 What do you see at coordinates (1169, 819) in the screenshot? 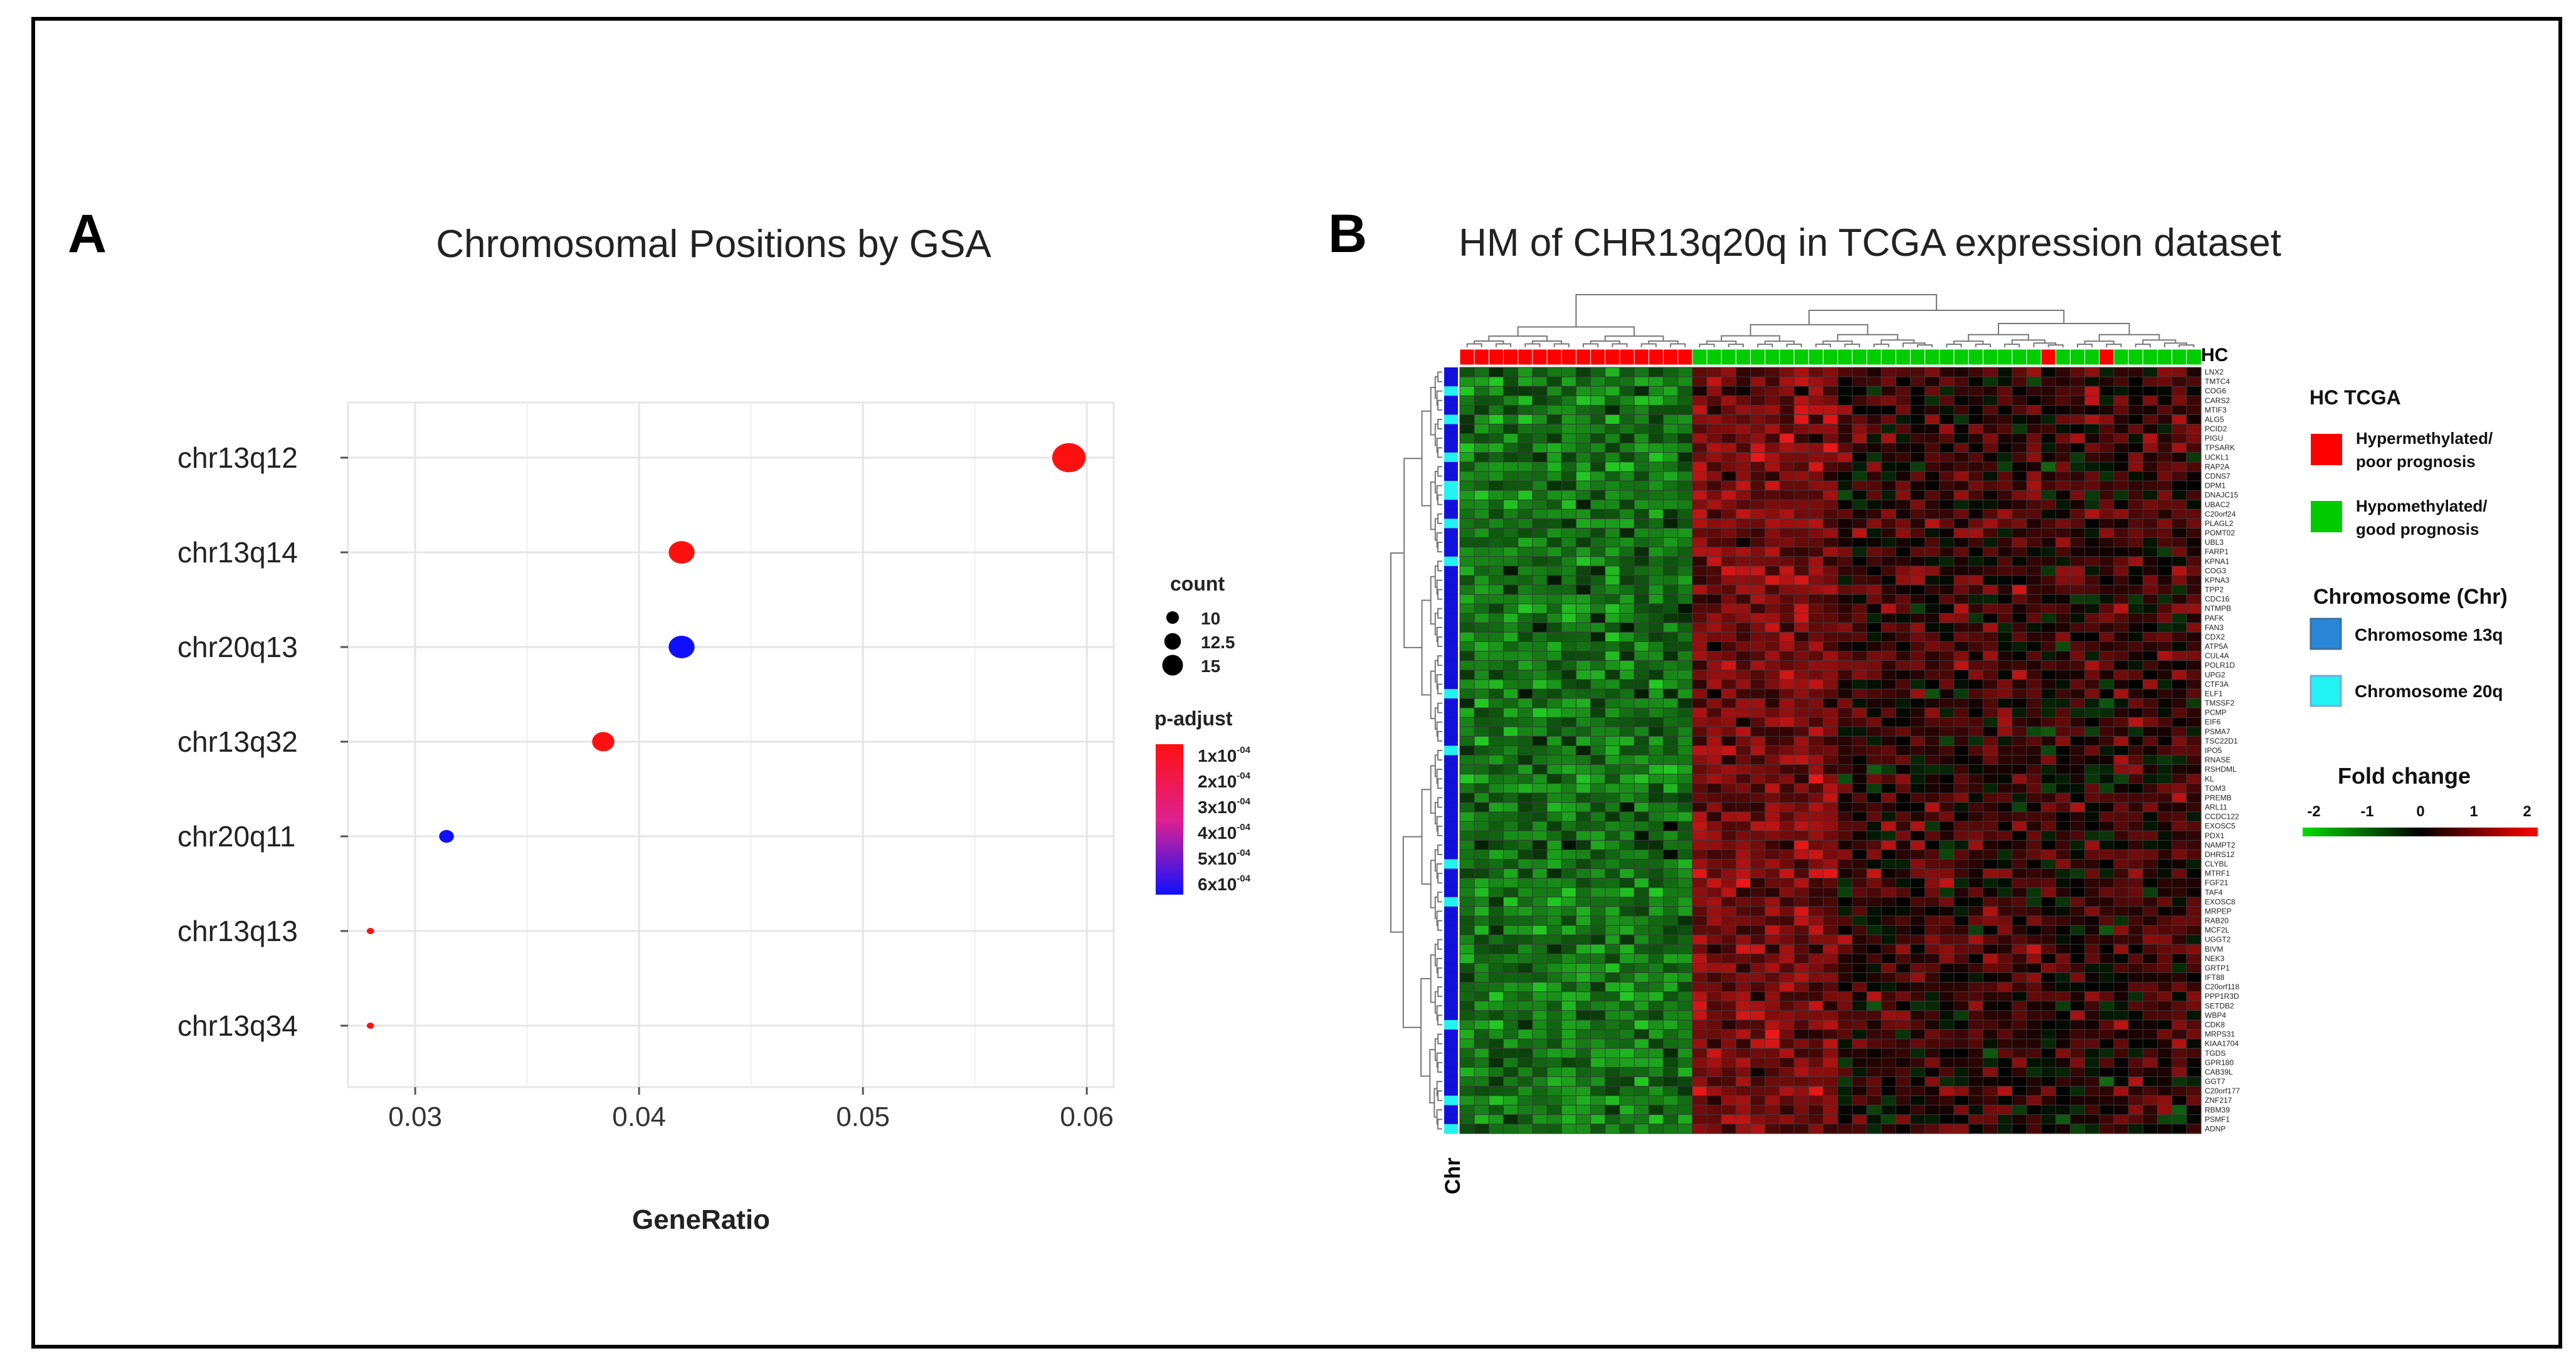
I see `padjust-colorbar` at bounding box center [1169, 819].